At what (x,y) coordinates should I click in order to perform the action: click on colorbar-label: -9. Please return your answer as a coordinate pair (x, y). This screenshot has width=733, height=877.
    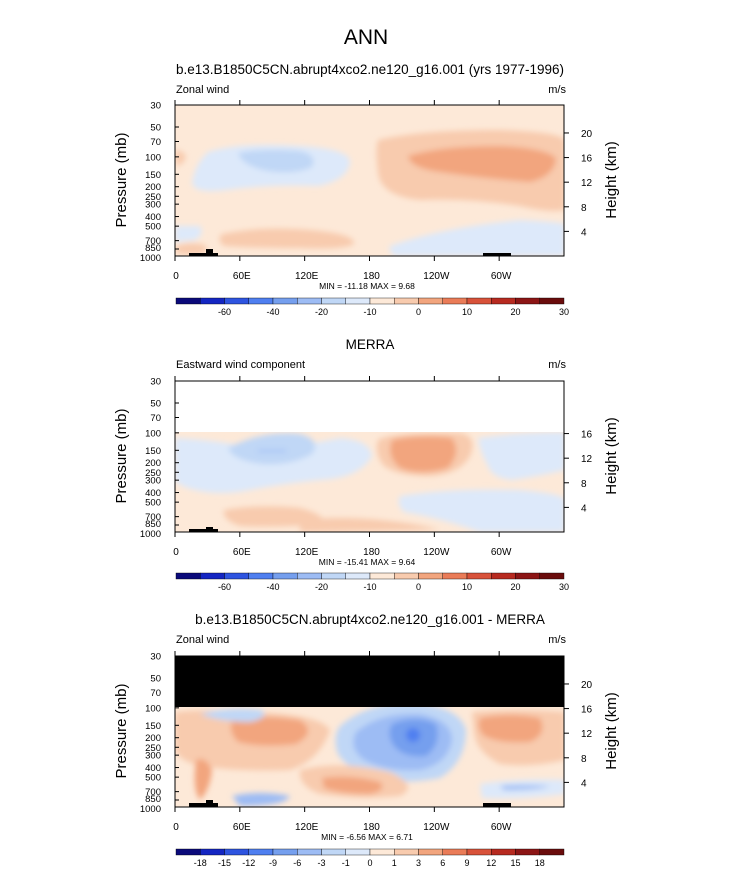
    Looking at the image, I should click on (273, 863).